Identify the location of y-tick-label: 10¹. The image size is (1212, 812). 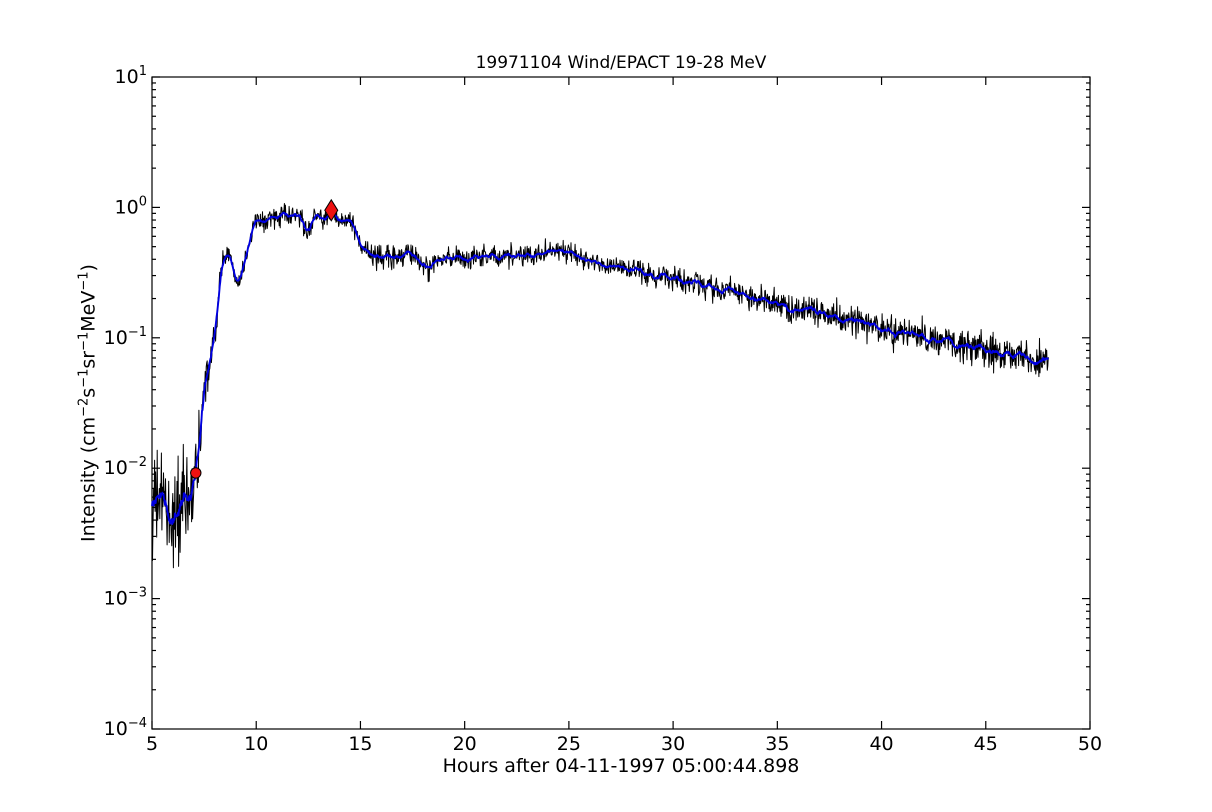
(131, 76).